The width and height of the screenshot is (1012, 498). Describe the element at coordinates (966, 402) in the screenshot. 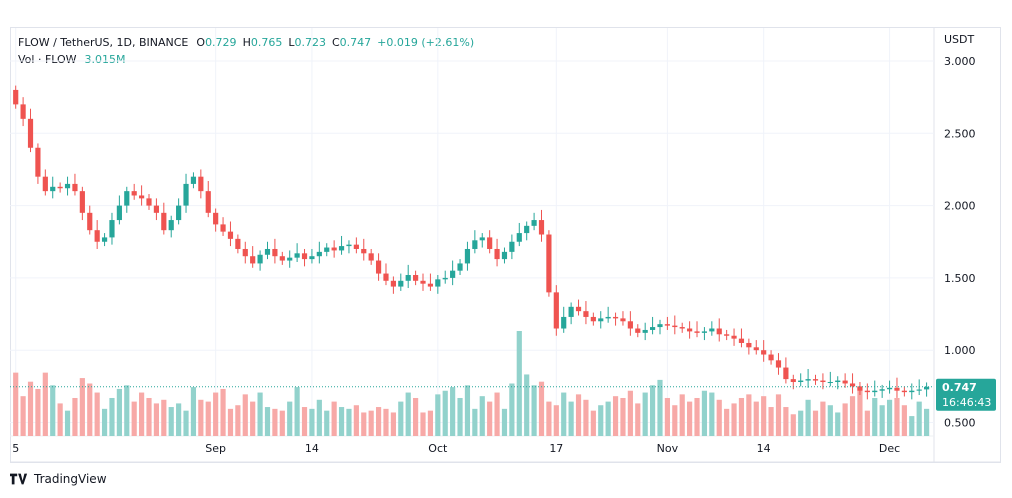

I see `countdown-timer: 16:46:43` at that location.